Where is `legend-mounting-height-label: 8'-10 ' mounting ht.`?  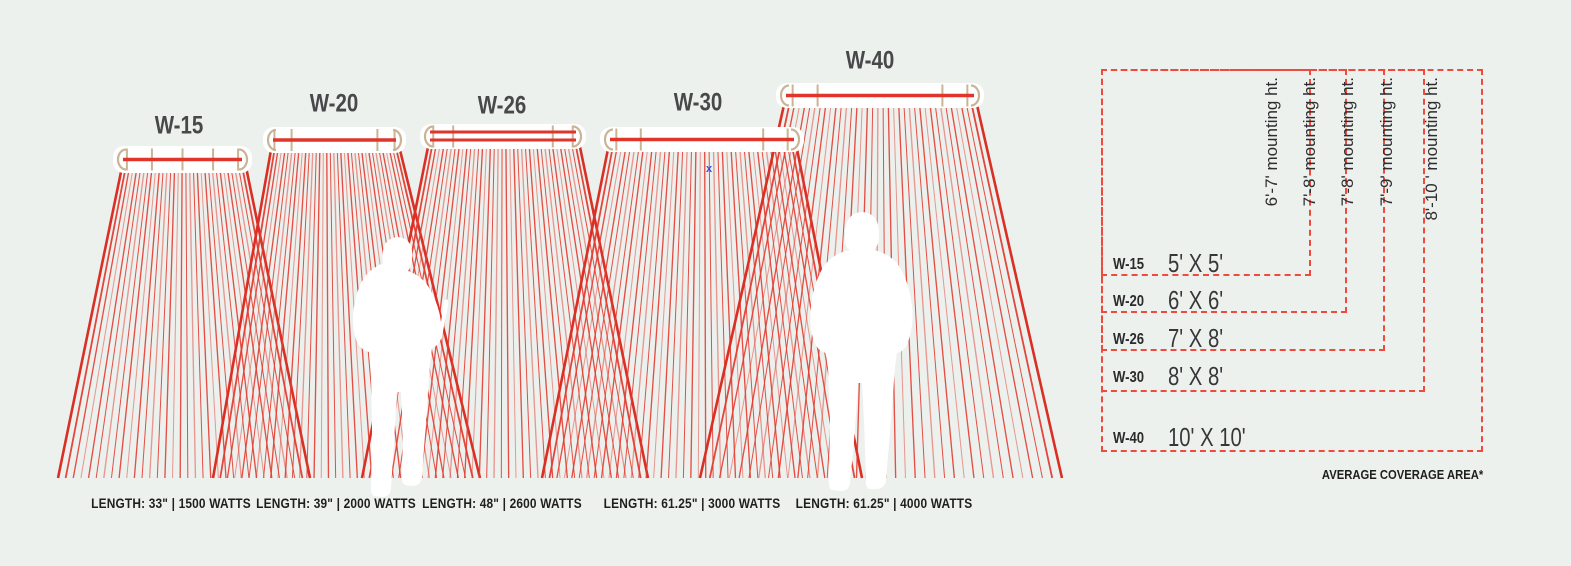 legend-mounting-height-label: 8'-10 ' mounting ht. is located at coordinates (1431, 149).